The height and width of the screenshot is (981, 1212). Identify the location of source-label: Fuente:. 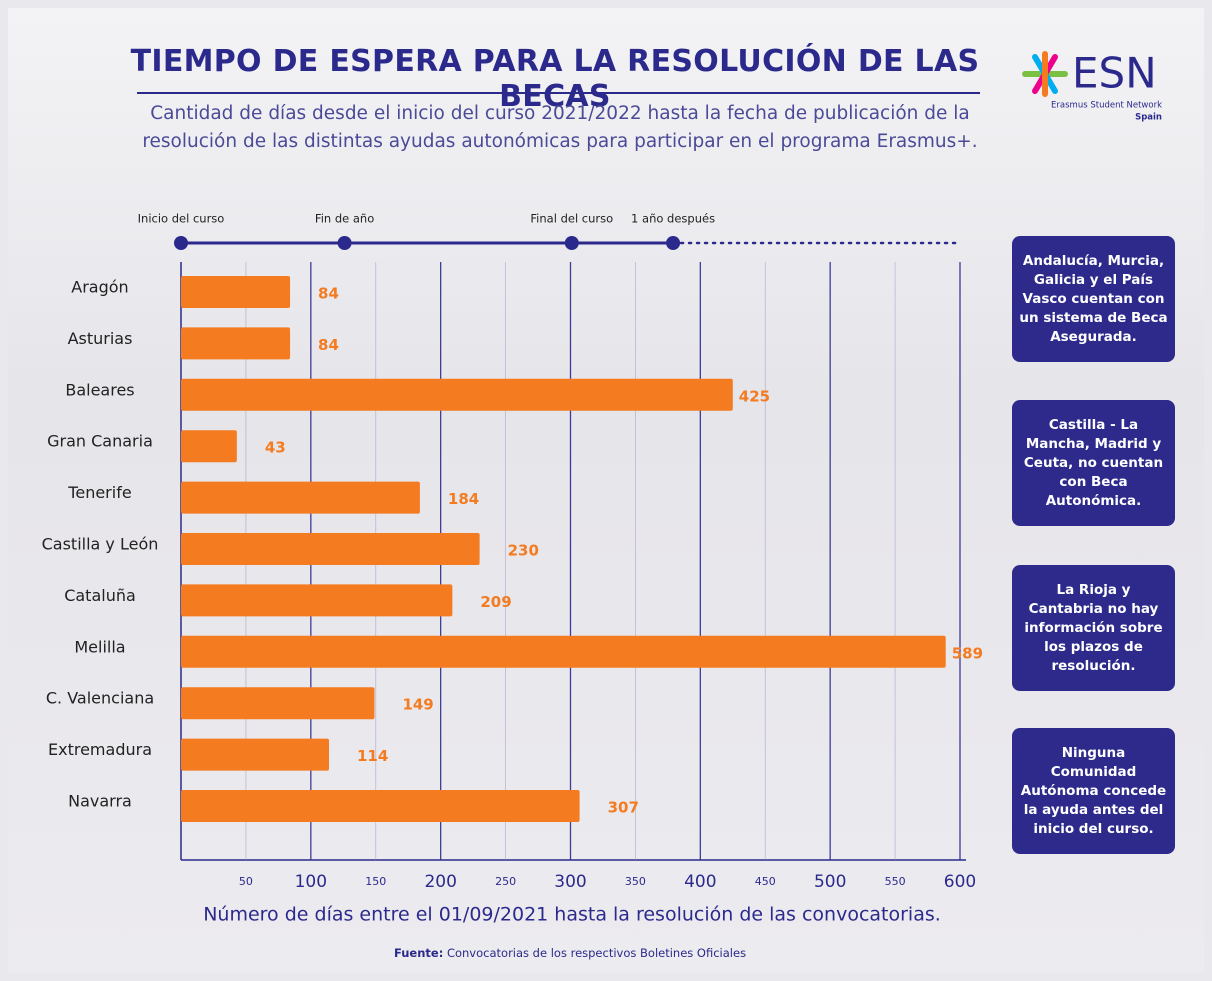
(418, 953).